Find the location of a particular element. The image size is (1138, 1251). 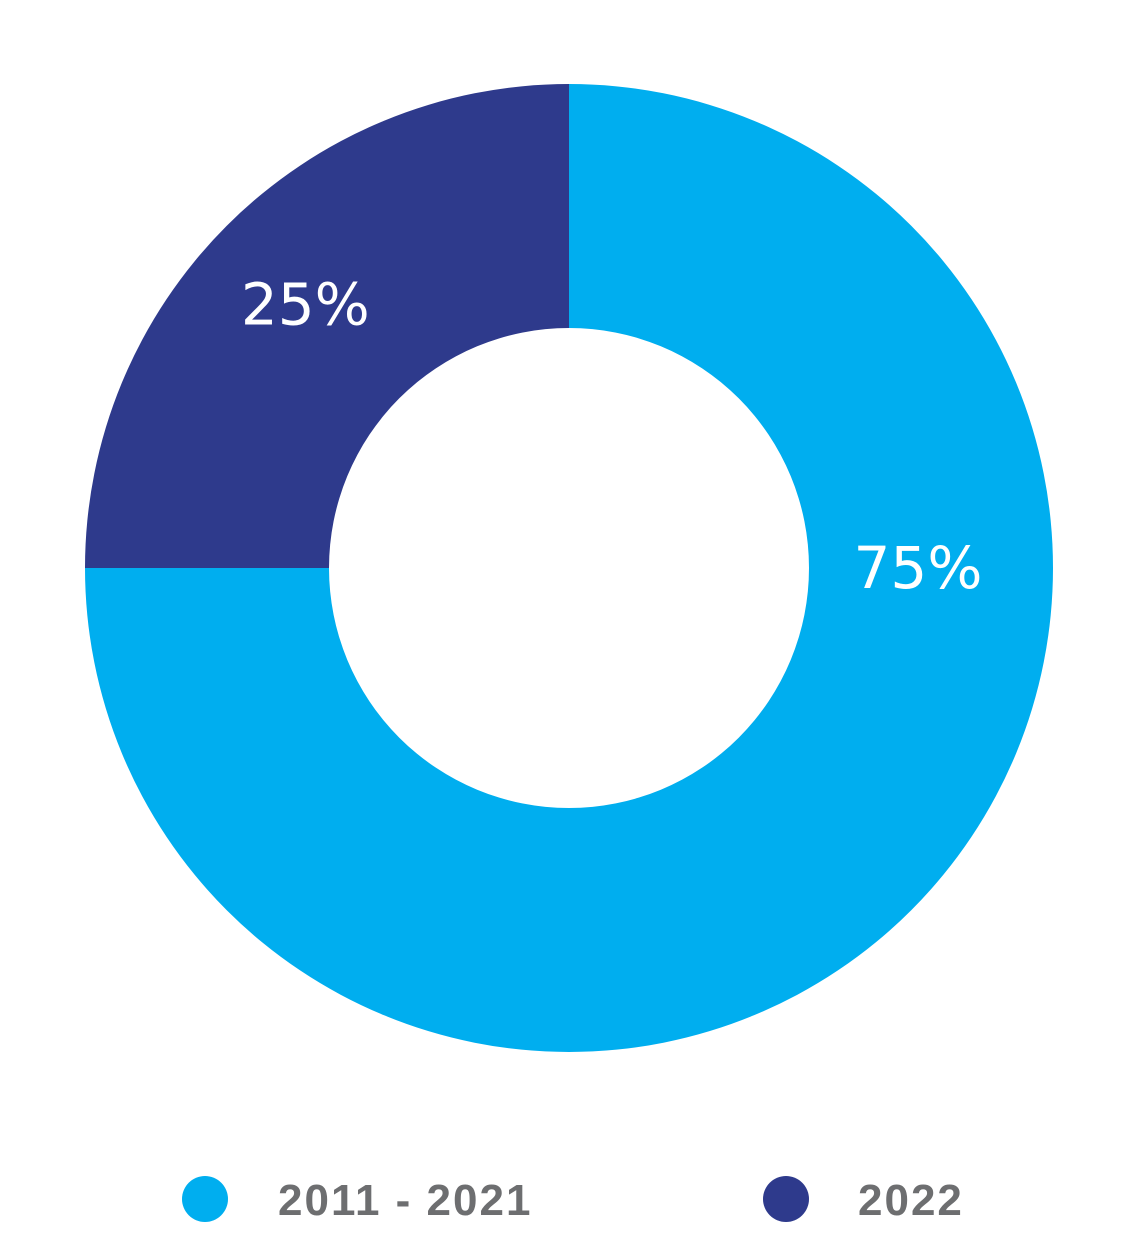

legend-label: 2022 is located at coordinates (911, 1200).